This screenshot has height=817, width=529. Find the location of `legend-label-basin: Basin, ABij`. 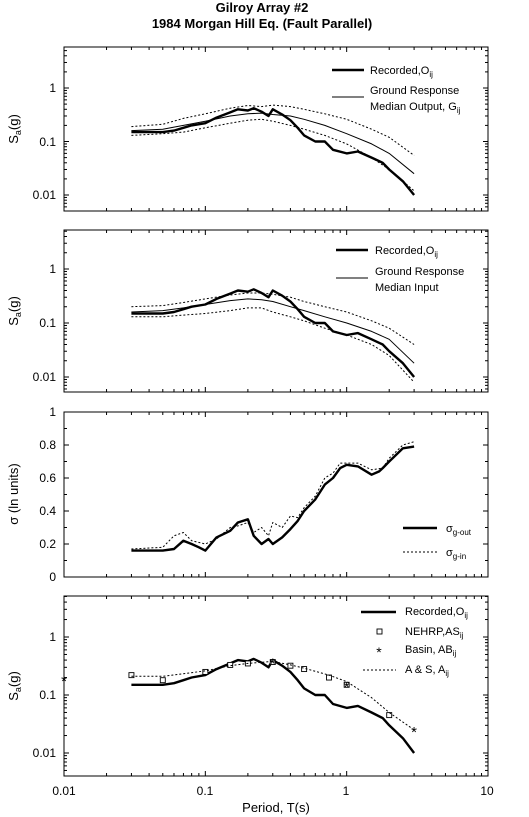

legend-label-basin: Basin, ABij is located at coordinates (430, 651).